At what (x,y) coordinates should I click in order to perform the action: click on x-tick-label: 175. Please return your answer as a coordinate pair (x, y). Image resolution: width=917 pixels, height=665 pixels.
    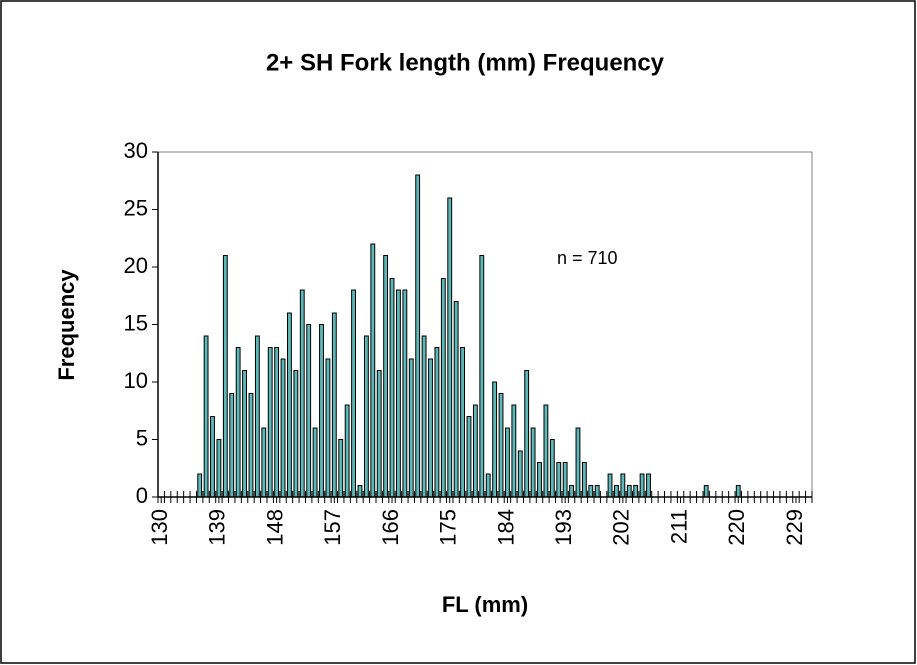
    Looking at the image, I should click on (448, 527).